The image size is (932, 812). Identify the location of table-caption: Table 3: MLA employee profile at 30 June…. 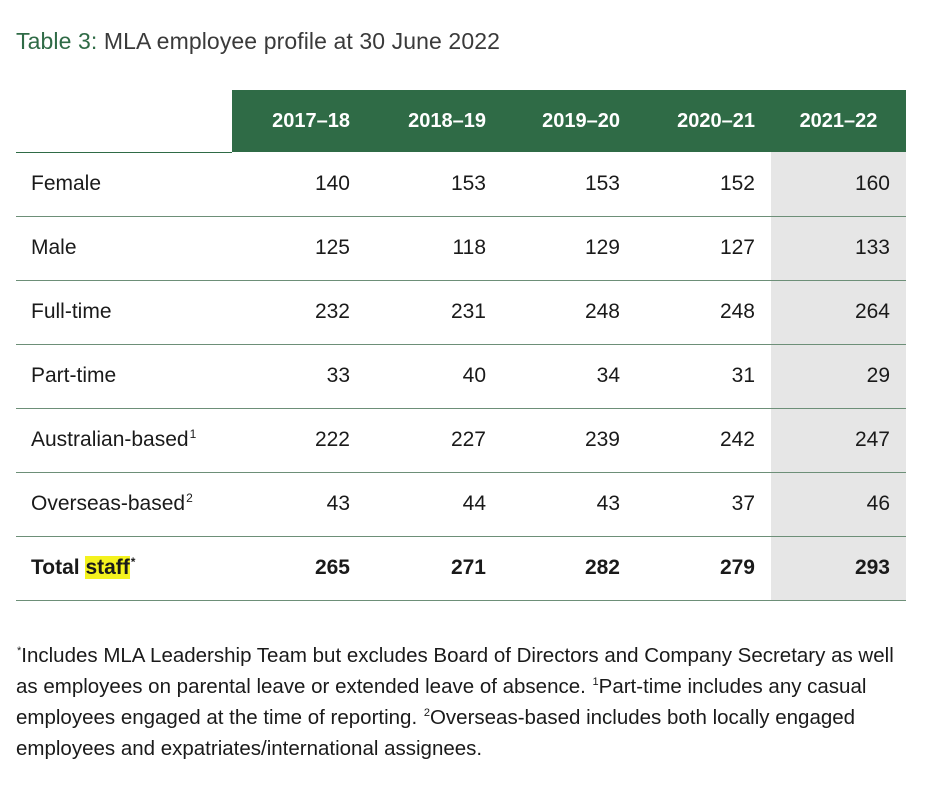
(258, 41).